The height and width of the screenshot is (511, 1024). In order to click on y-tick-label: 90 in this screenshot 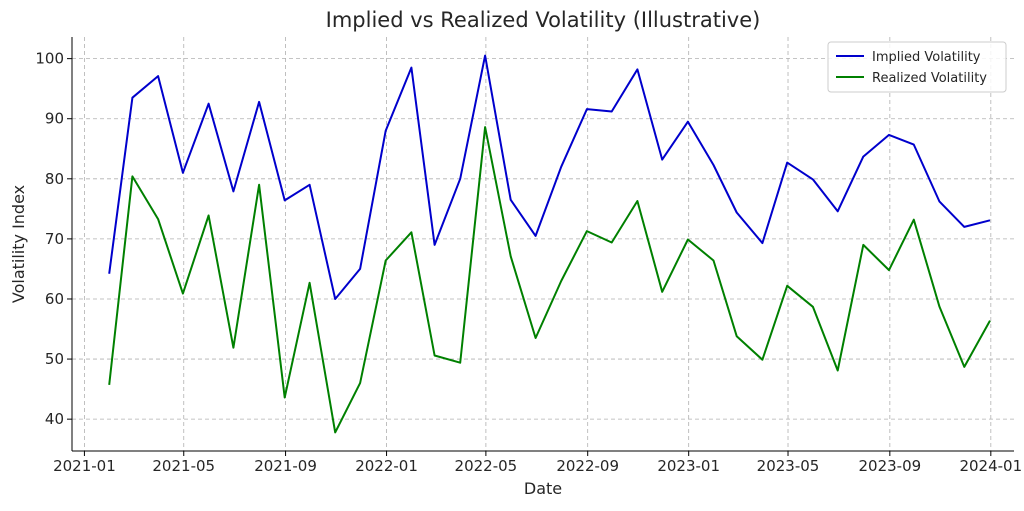, I will do `click(54, 119)`.